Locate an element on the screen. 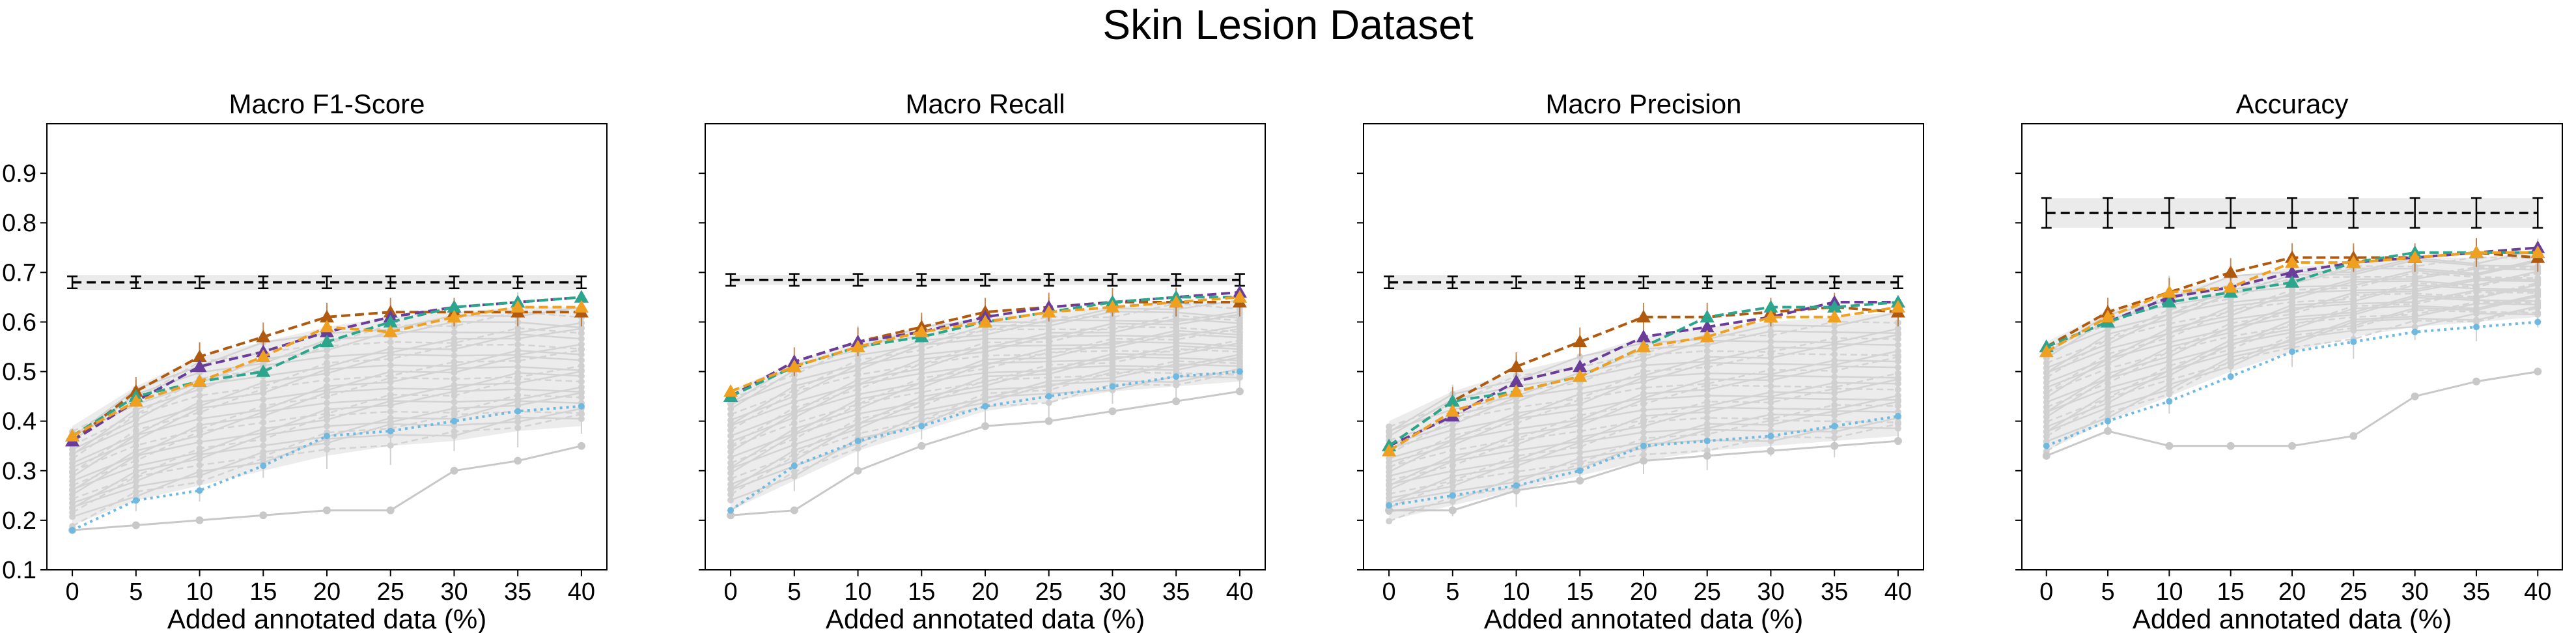 The width and height of the screenshot is (2576, 633). y-tick-label: 0.9 is located at coordinates (19, 174).